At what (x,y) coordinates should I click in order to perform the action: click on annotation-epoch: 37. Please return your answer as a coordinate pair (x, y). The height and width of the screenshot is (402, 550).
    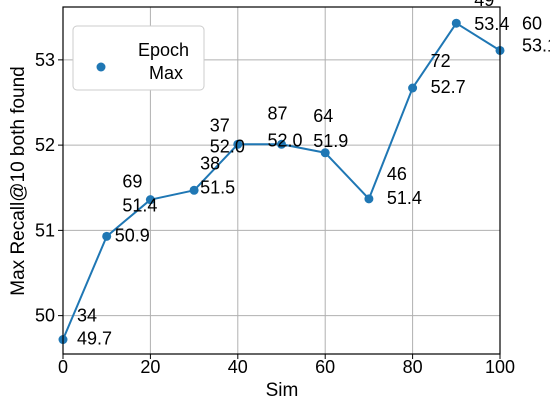
    Looking at the image, I should click on (220, 125).